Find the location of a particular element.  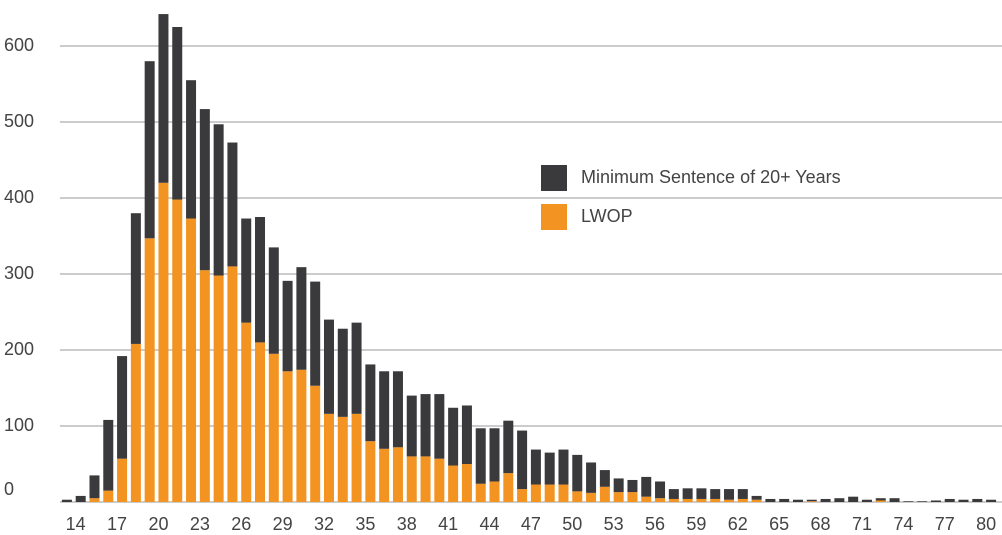

legend-label: LWOP is located at coordinates (607, 216).